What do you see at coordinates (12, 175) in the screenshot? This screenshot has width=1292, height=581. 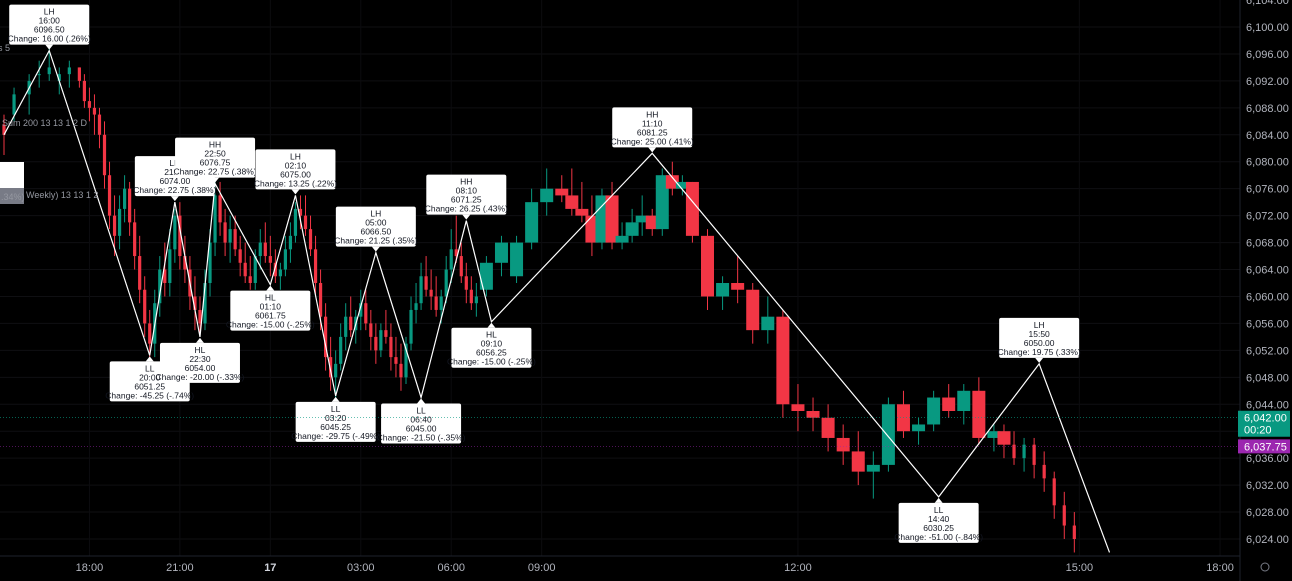 I see `ghost-box` at bounding box center [12, 175].